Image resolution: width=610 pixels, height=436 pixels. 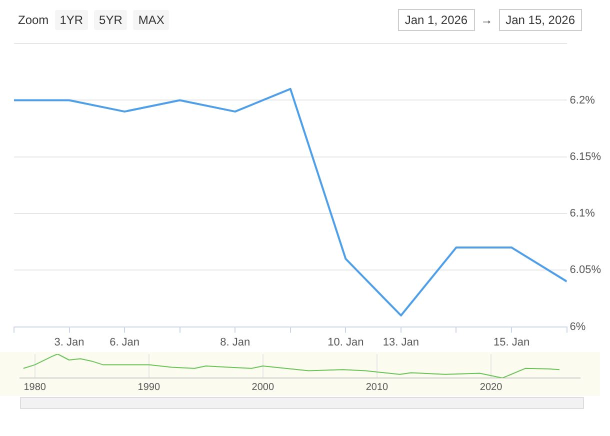 What do you see at coordinates (540, 20) in the screenshot?
I see `text: Jan 15, 2026` at bounding box center [540, 20].